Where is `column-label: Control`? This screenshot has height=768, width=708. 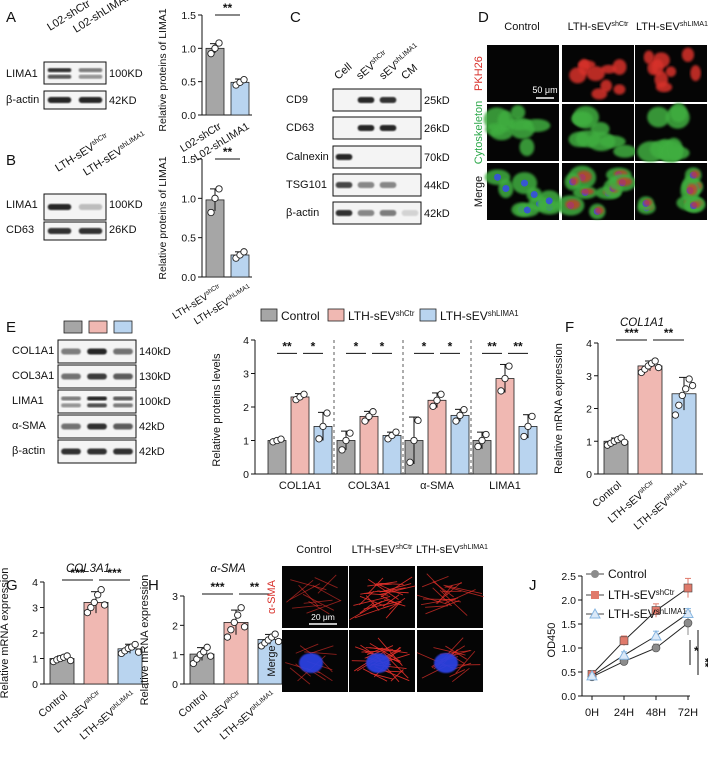 column-label: Control is located at coordinates (521, 27).